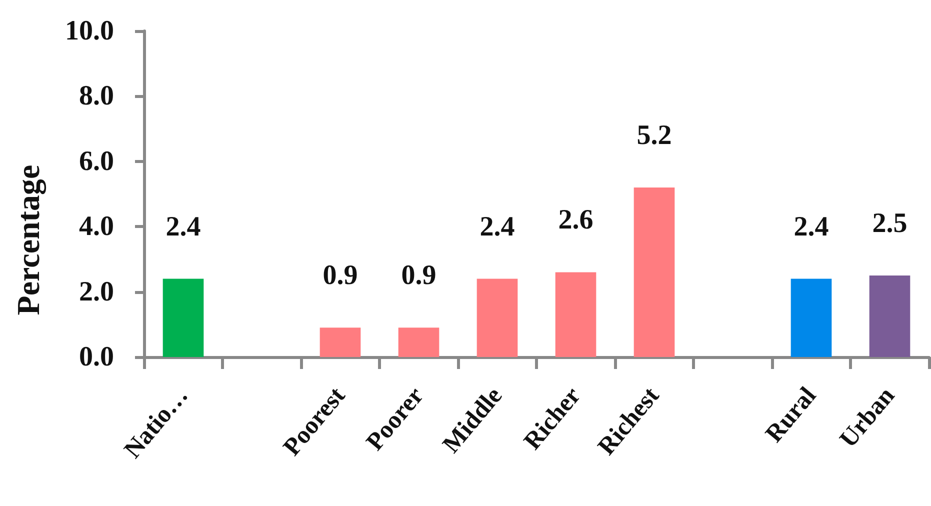  I want to click on y-tick-label: 10.0, so click(89, 31).